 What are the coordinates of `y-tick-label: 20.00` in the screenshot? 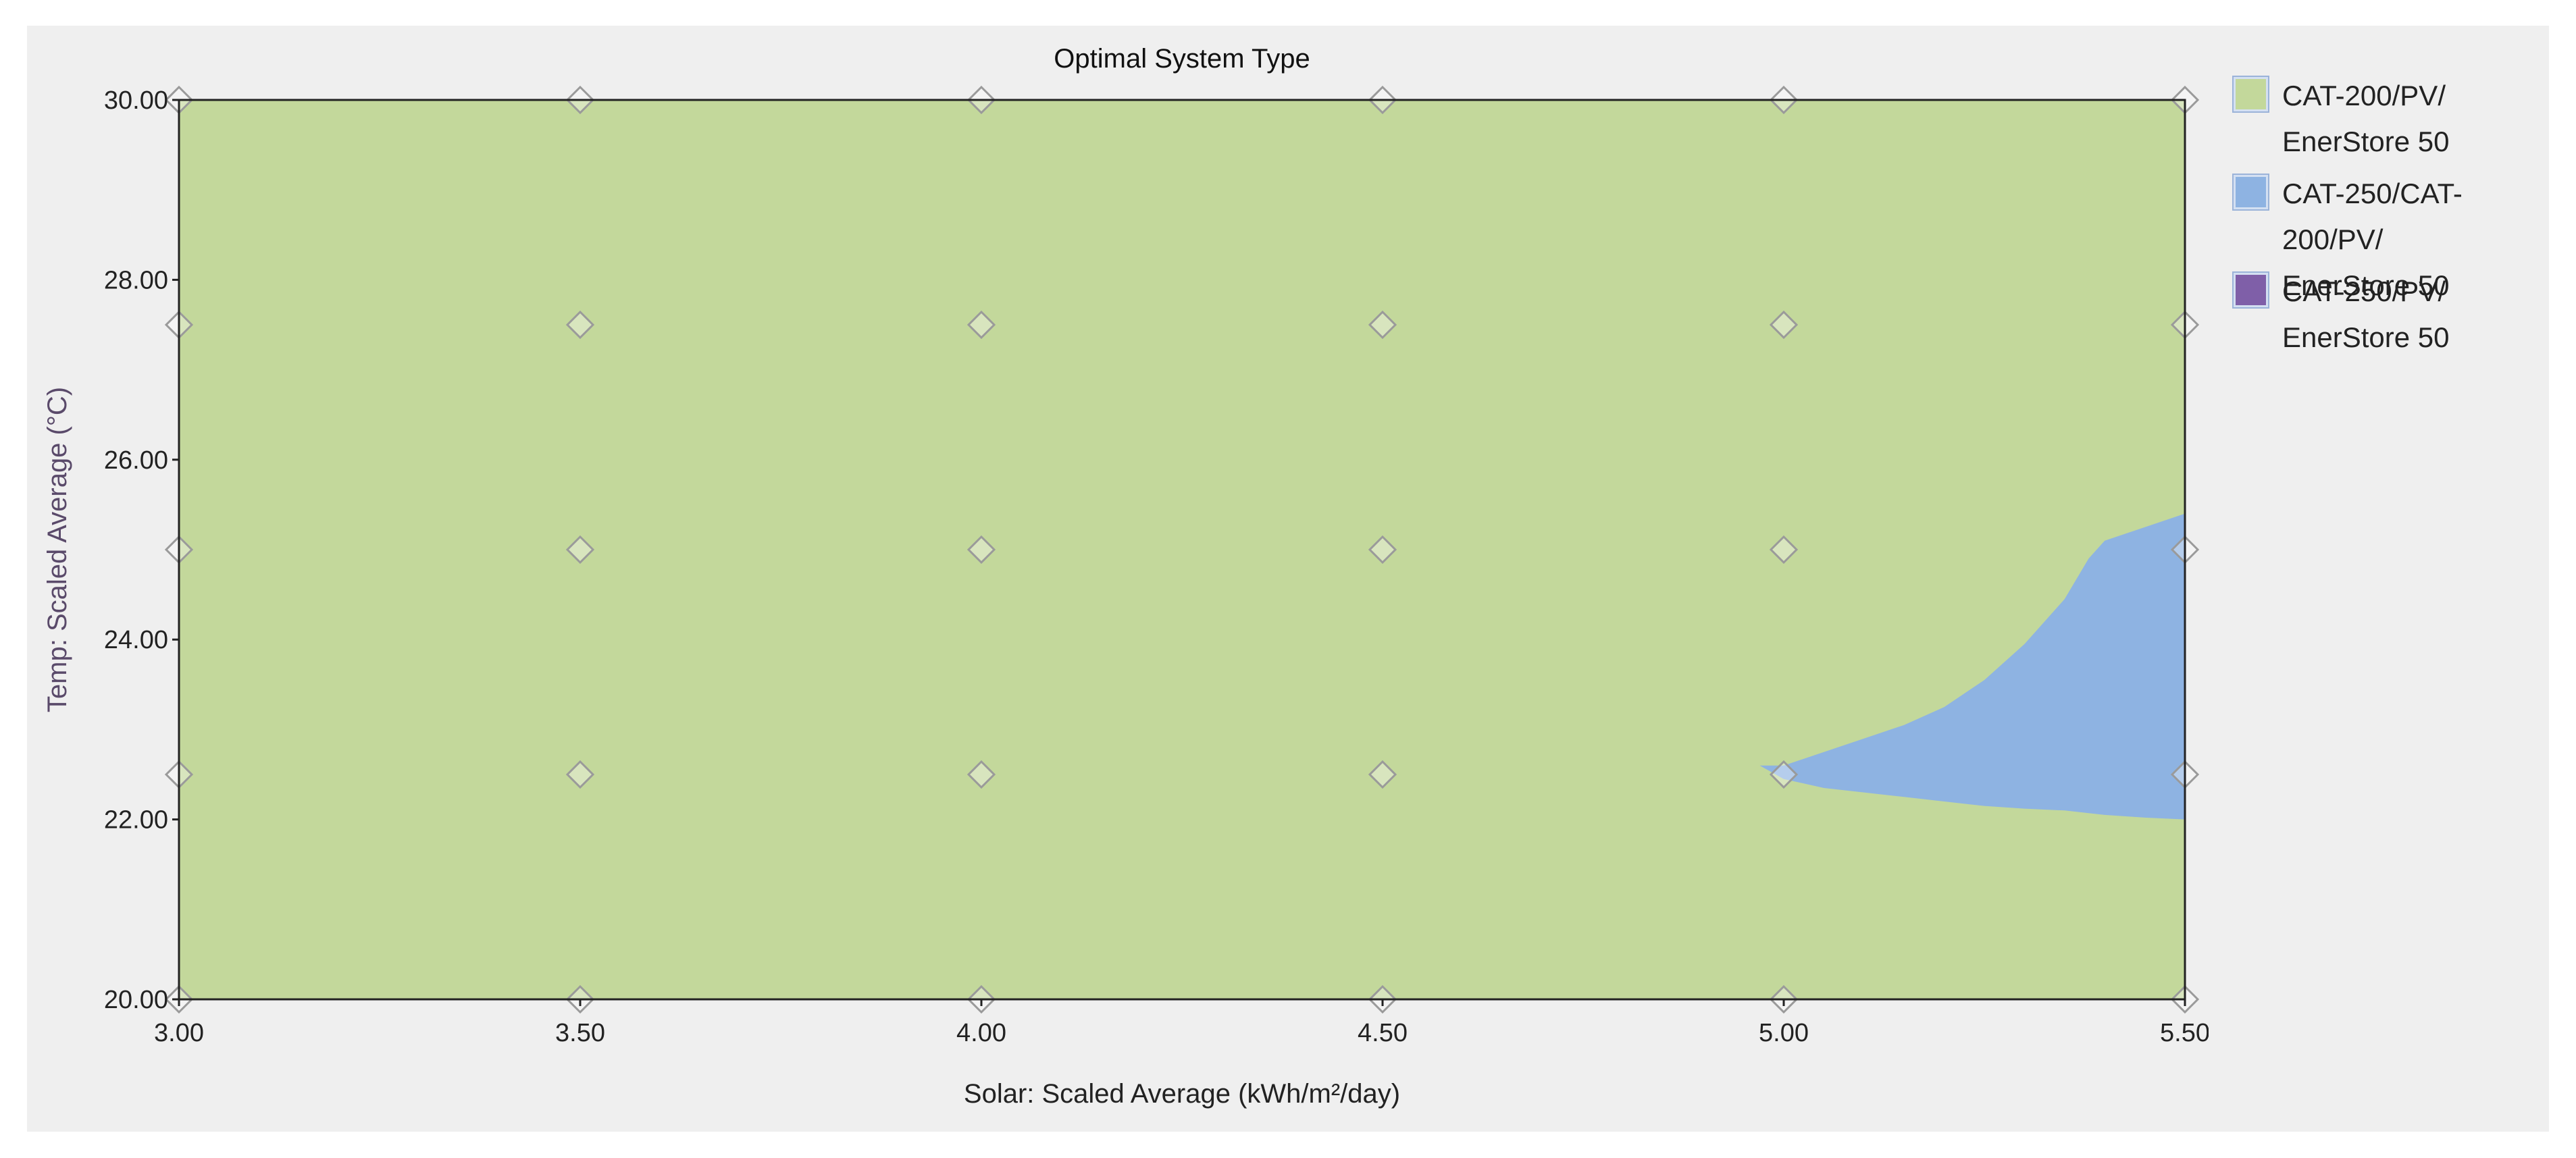 It's located at (136, 1000).